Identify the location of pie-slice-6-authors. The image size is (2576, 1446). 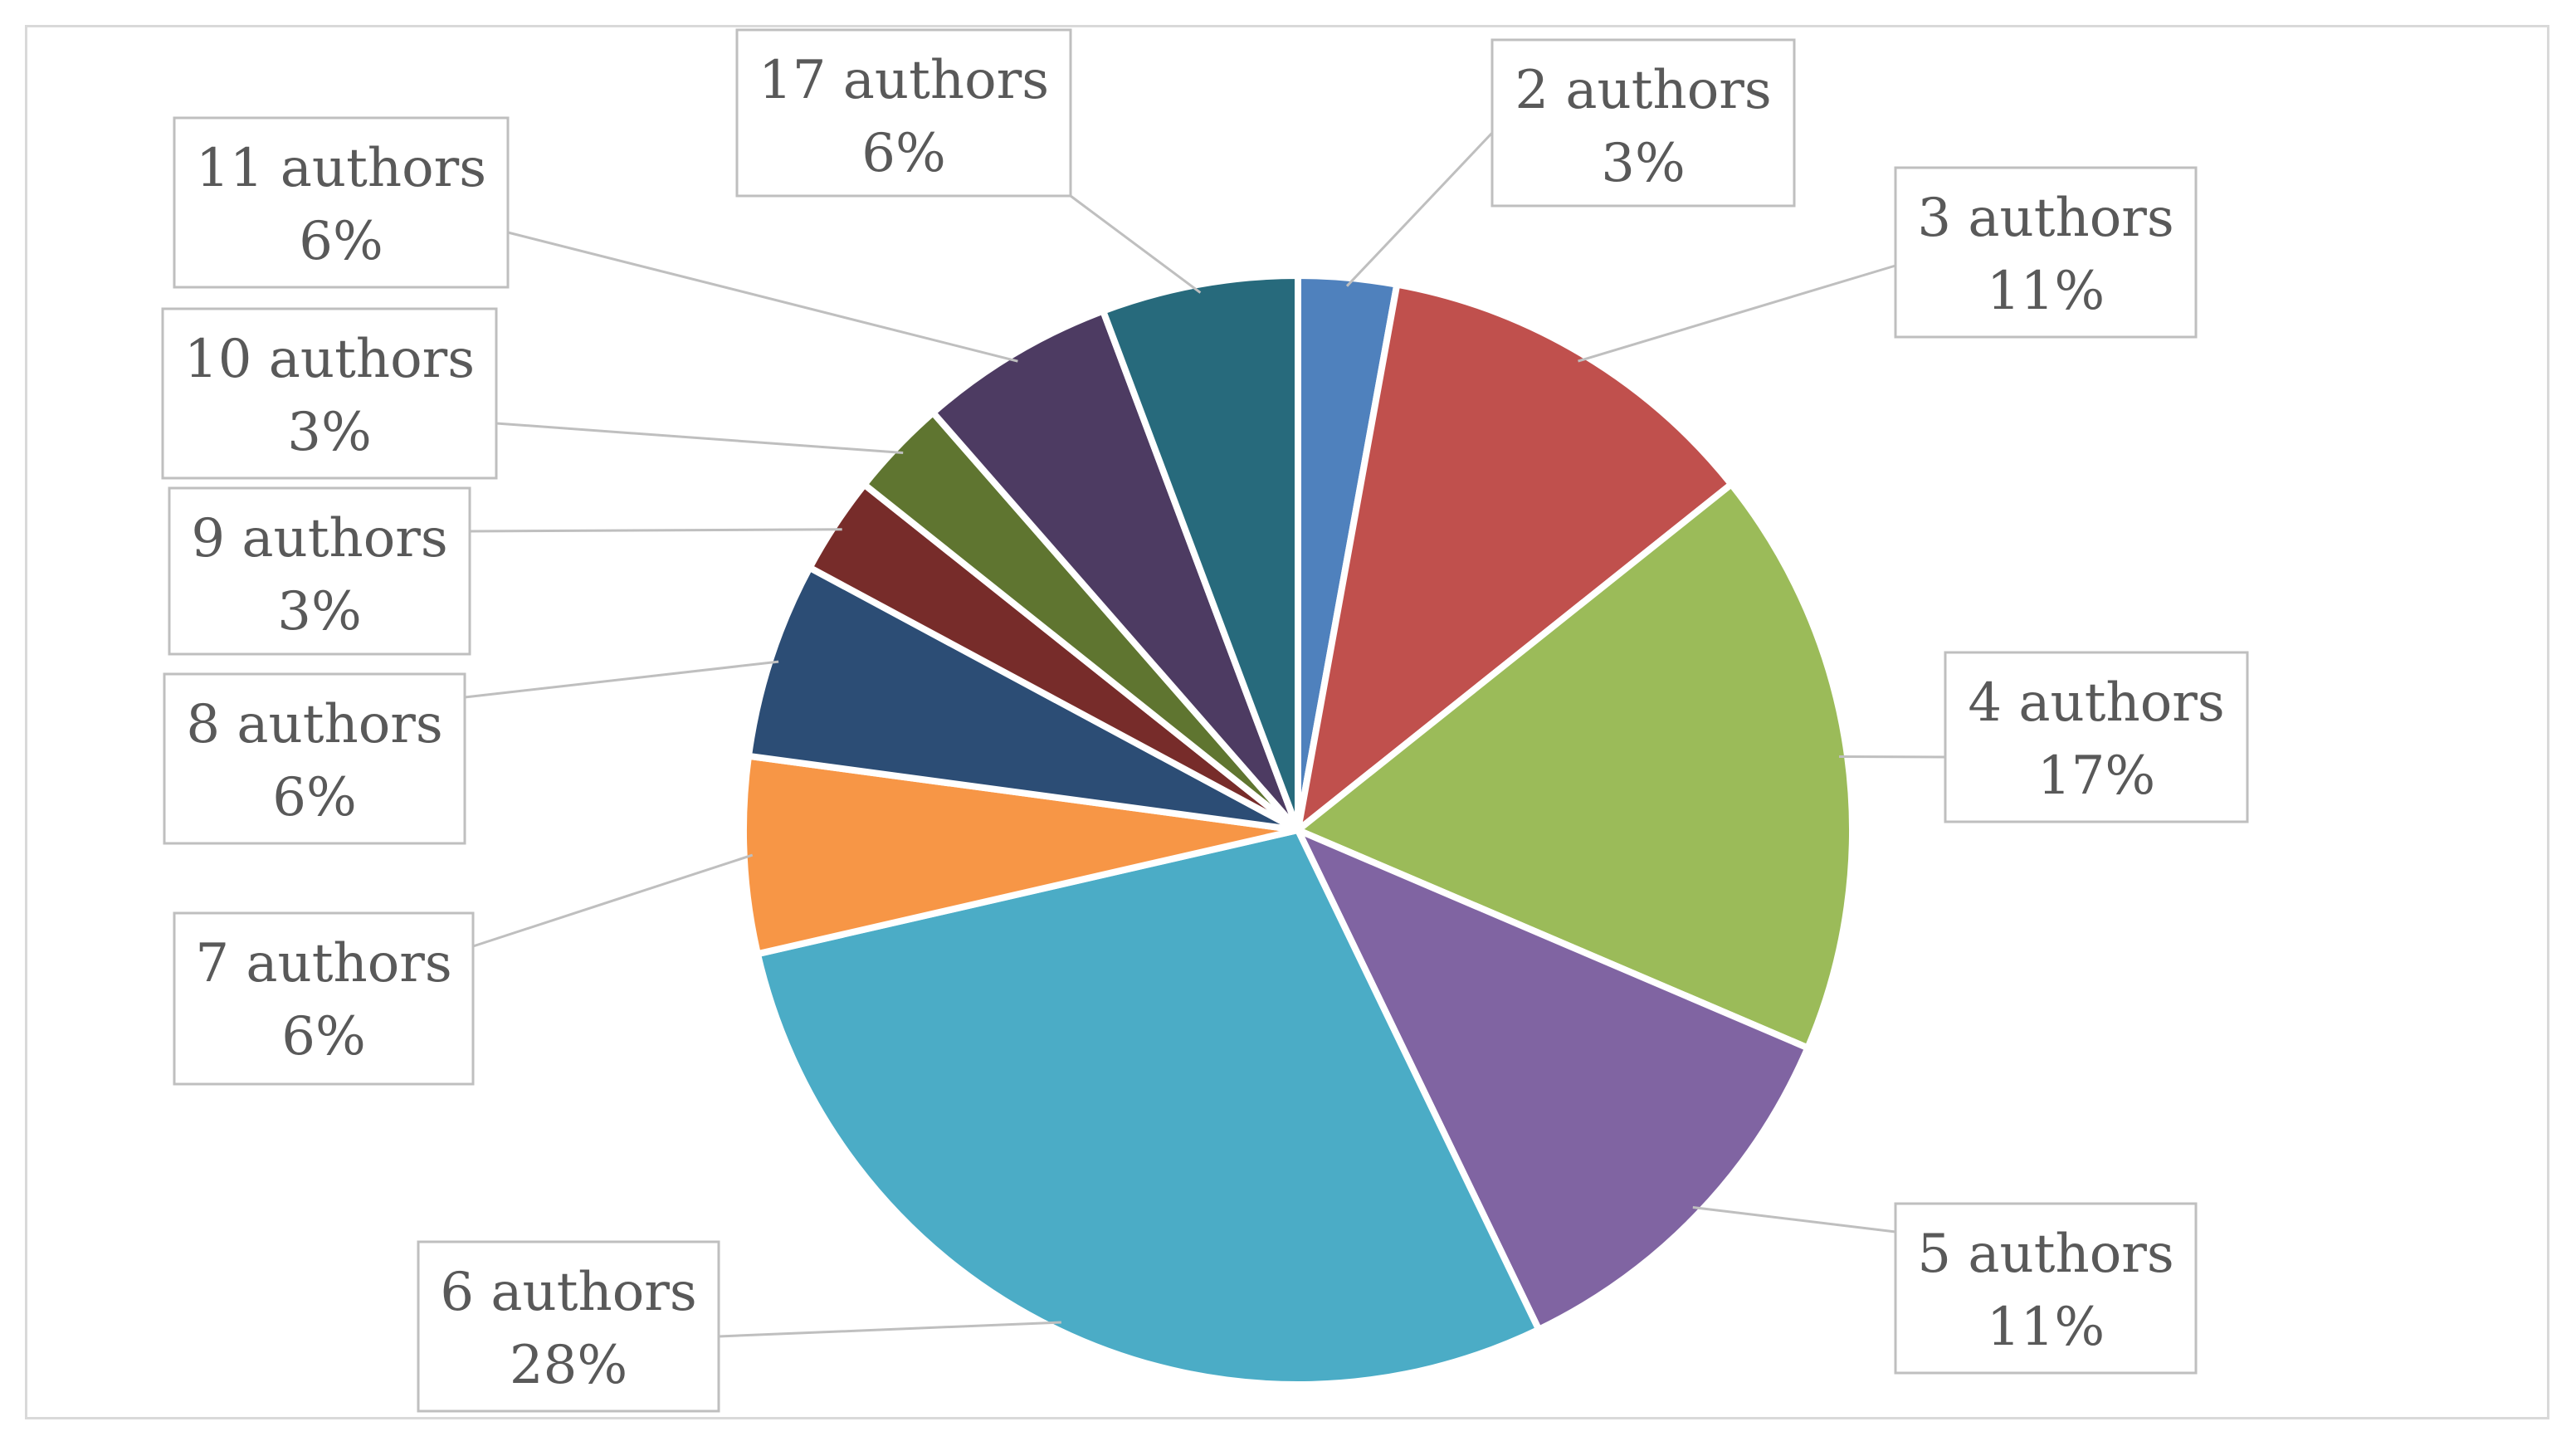
(1149, 1108).